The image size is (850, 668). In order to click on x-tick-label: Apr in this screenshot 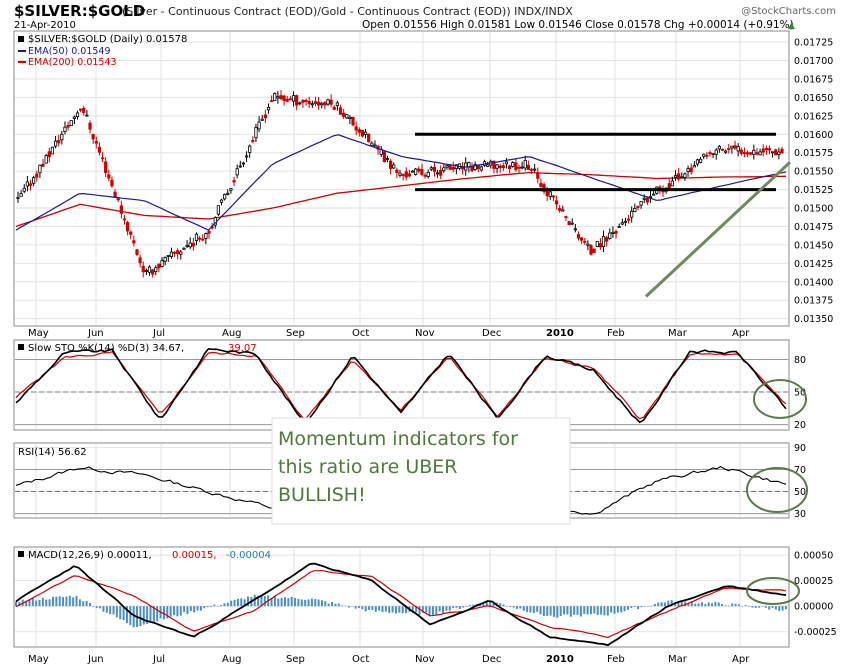, I will do `click(741, 333)`.